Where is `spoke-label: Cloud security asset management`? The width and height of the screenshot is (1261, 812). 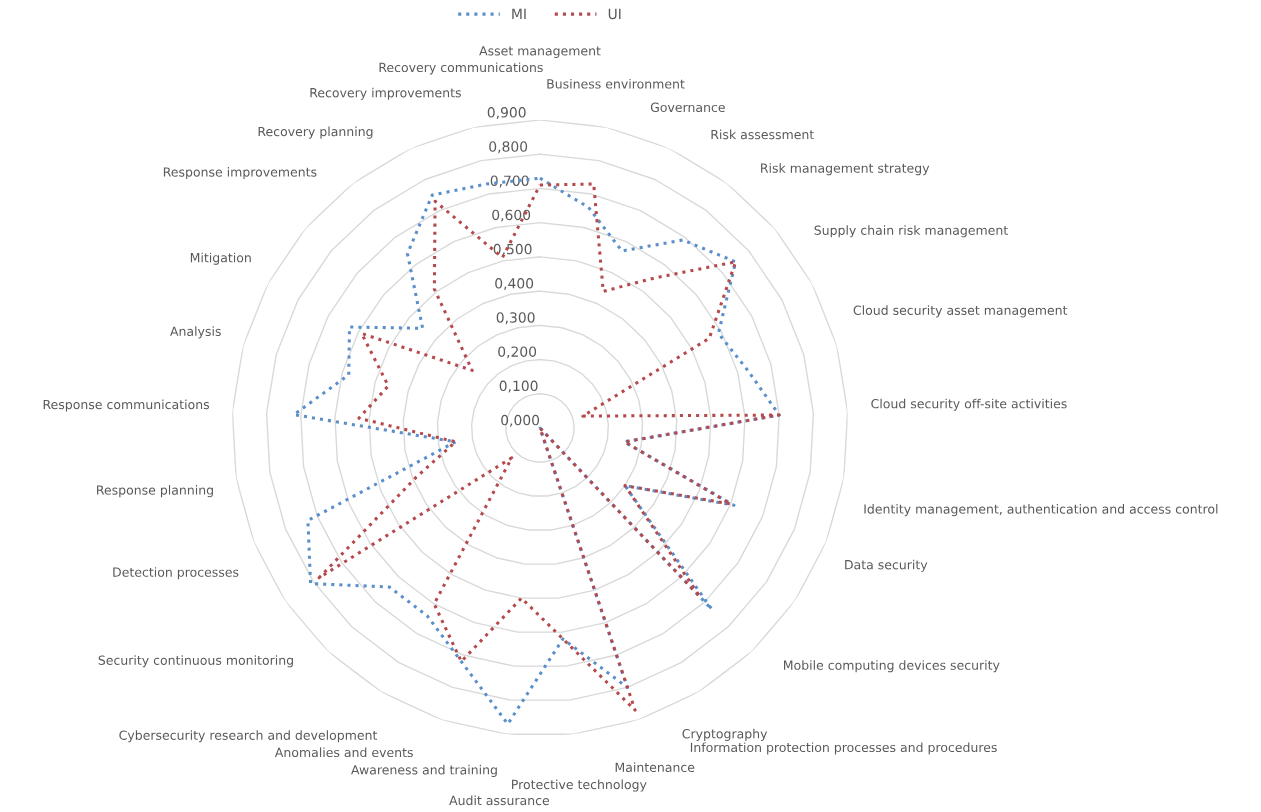 spoke-label: Cloud security asset management is located at coordinates (960, 311).